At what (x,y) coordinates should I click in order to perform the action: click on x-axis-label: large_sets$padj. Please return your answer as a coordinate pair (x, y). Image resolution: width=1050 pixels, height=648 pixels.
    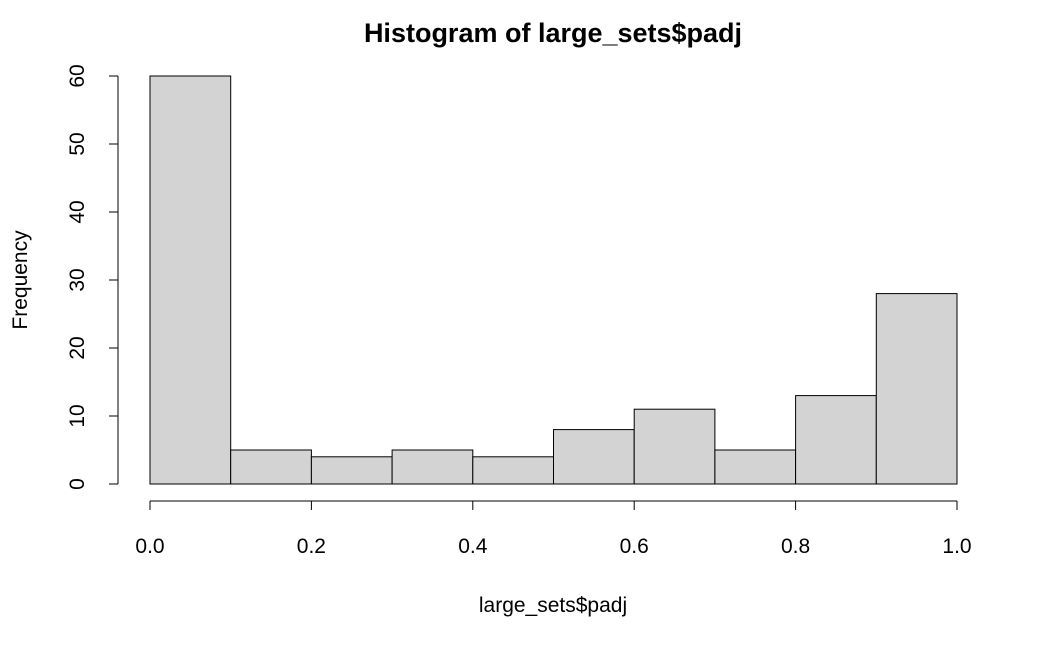
    Looking at the image, I should click on (553, 605).